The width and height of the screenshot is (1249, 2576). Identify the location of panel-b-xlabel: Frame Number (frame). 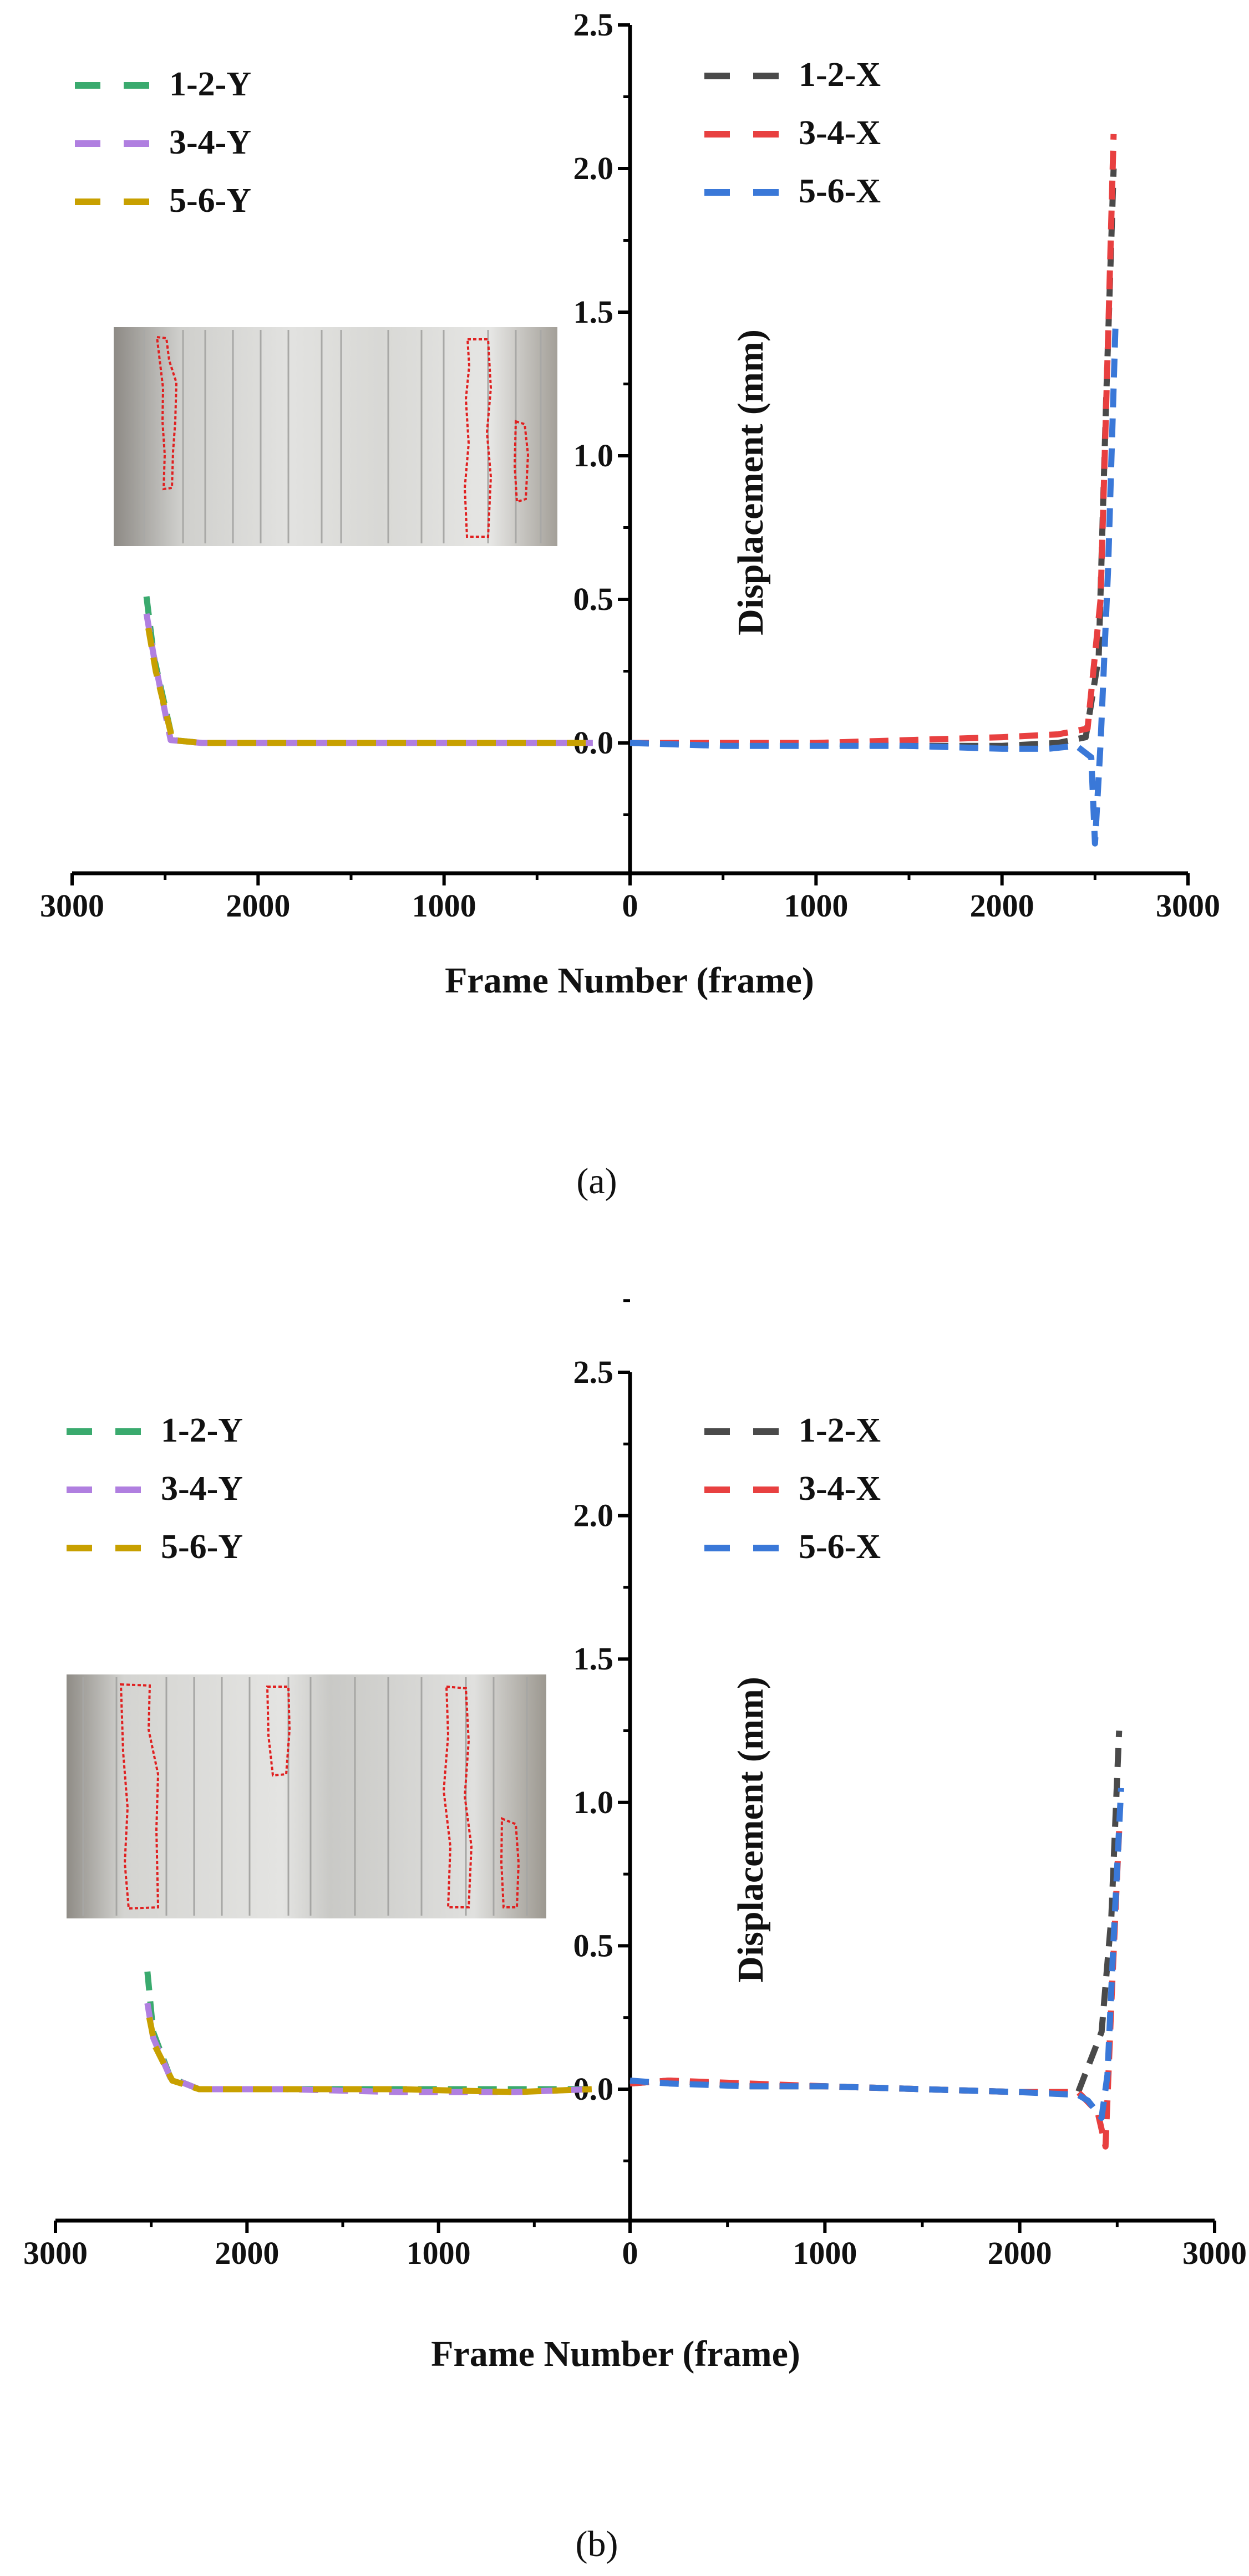
(615, 2354).